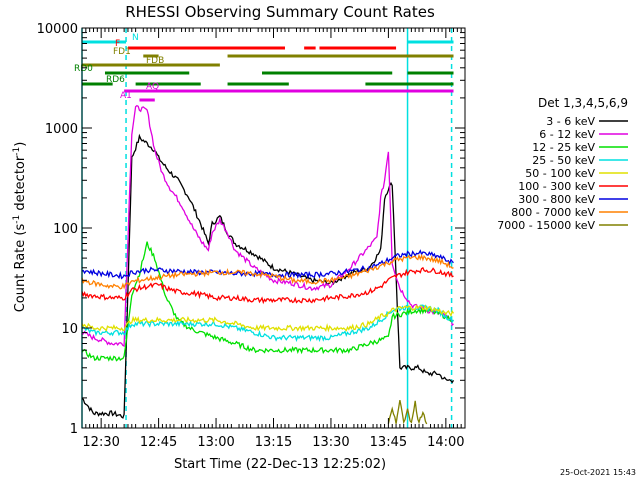  Describe the element at coordinates (546, 225) in the screenshot. I see `legend-label-8: 7000 - 15000 keV` at that location.